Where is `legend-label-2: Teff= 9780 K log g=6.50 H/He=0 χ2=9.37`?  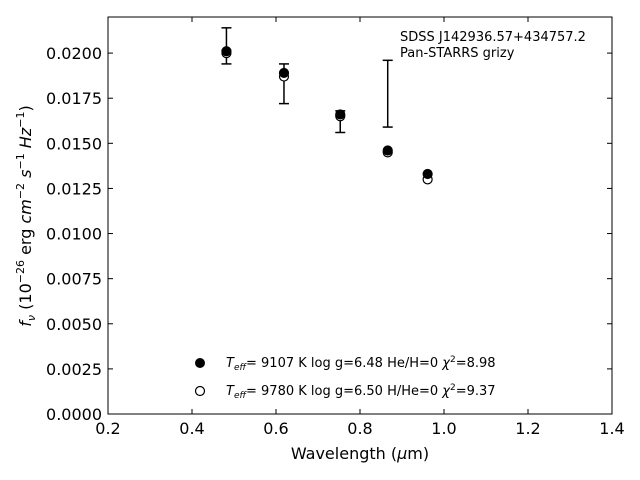
legend-label-2: Teff= 9780 K log g=6.50 H/He=0 χ2=9.37 is located at coordinates (361, 392).